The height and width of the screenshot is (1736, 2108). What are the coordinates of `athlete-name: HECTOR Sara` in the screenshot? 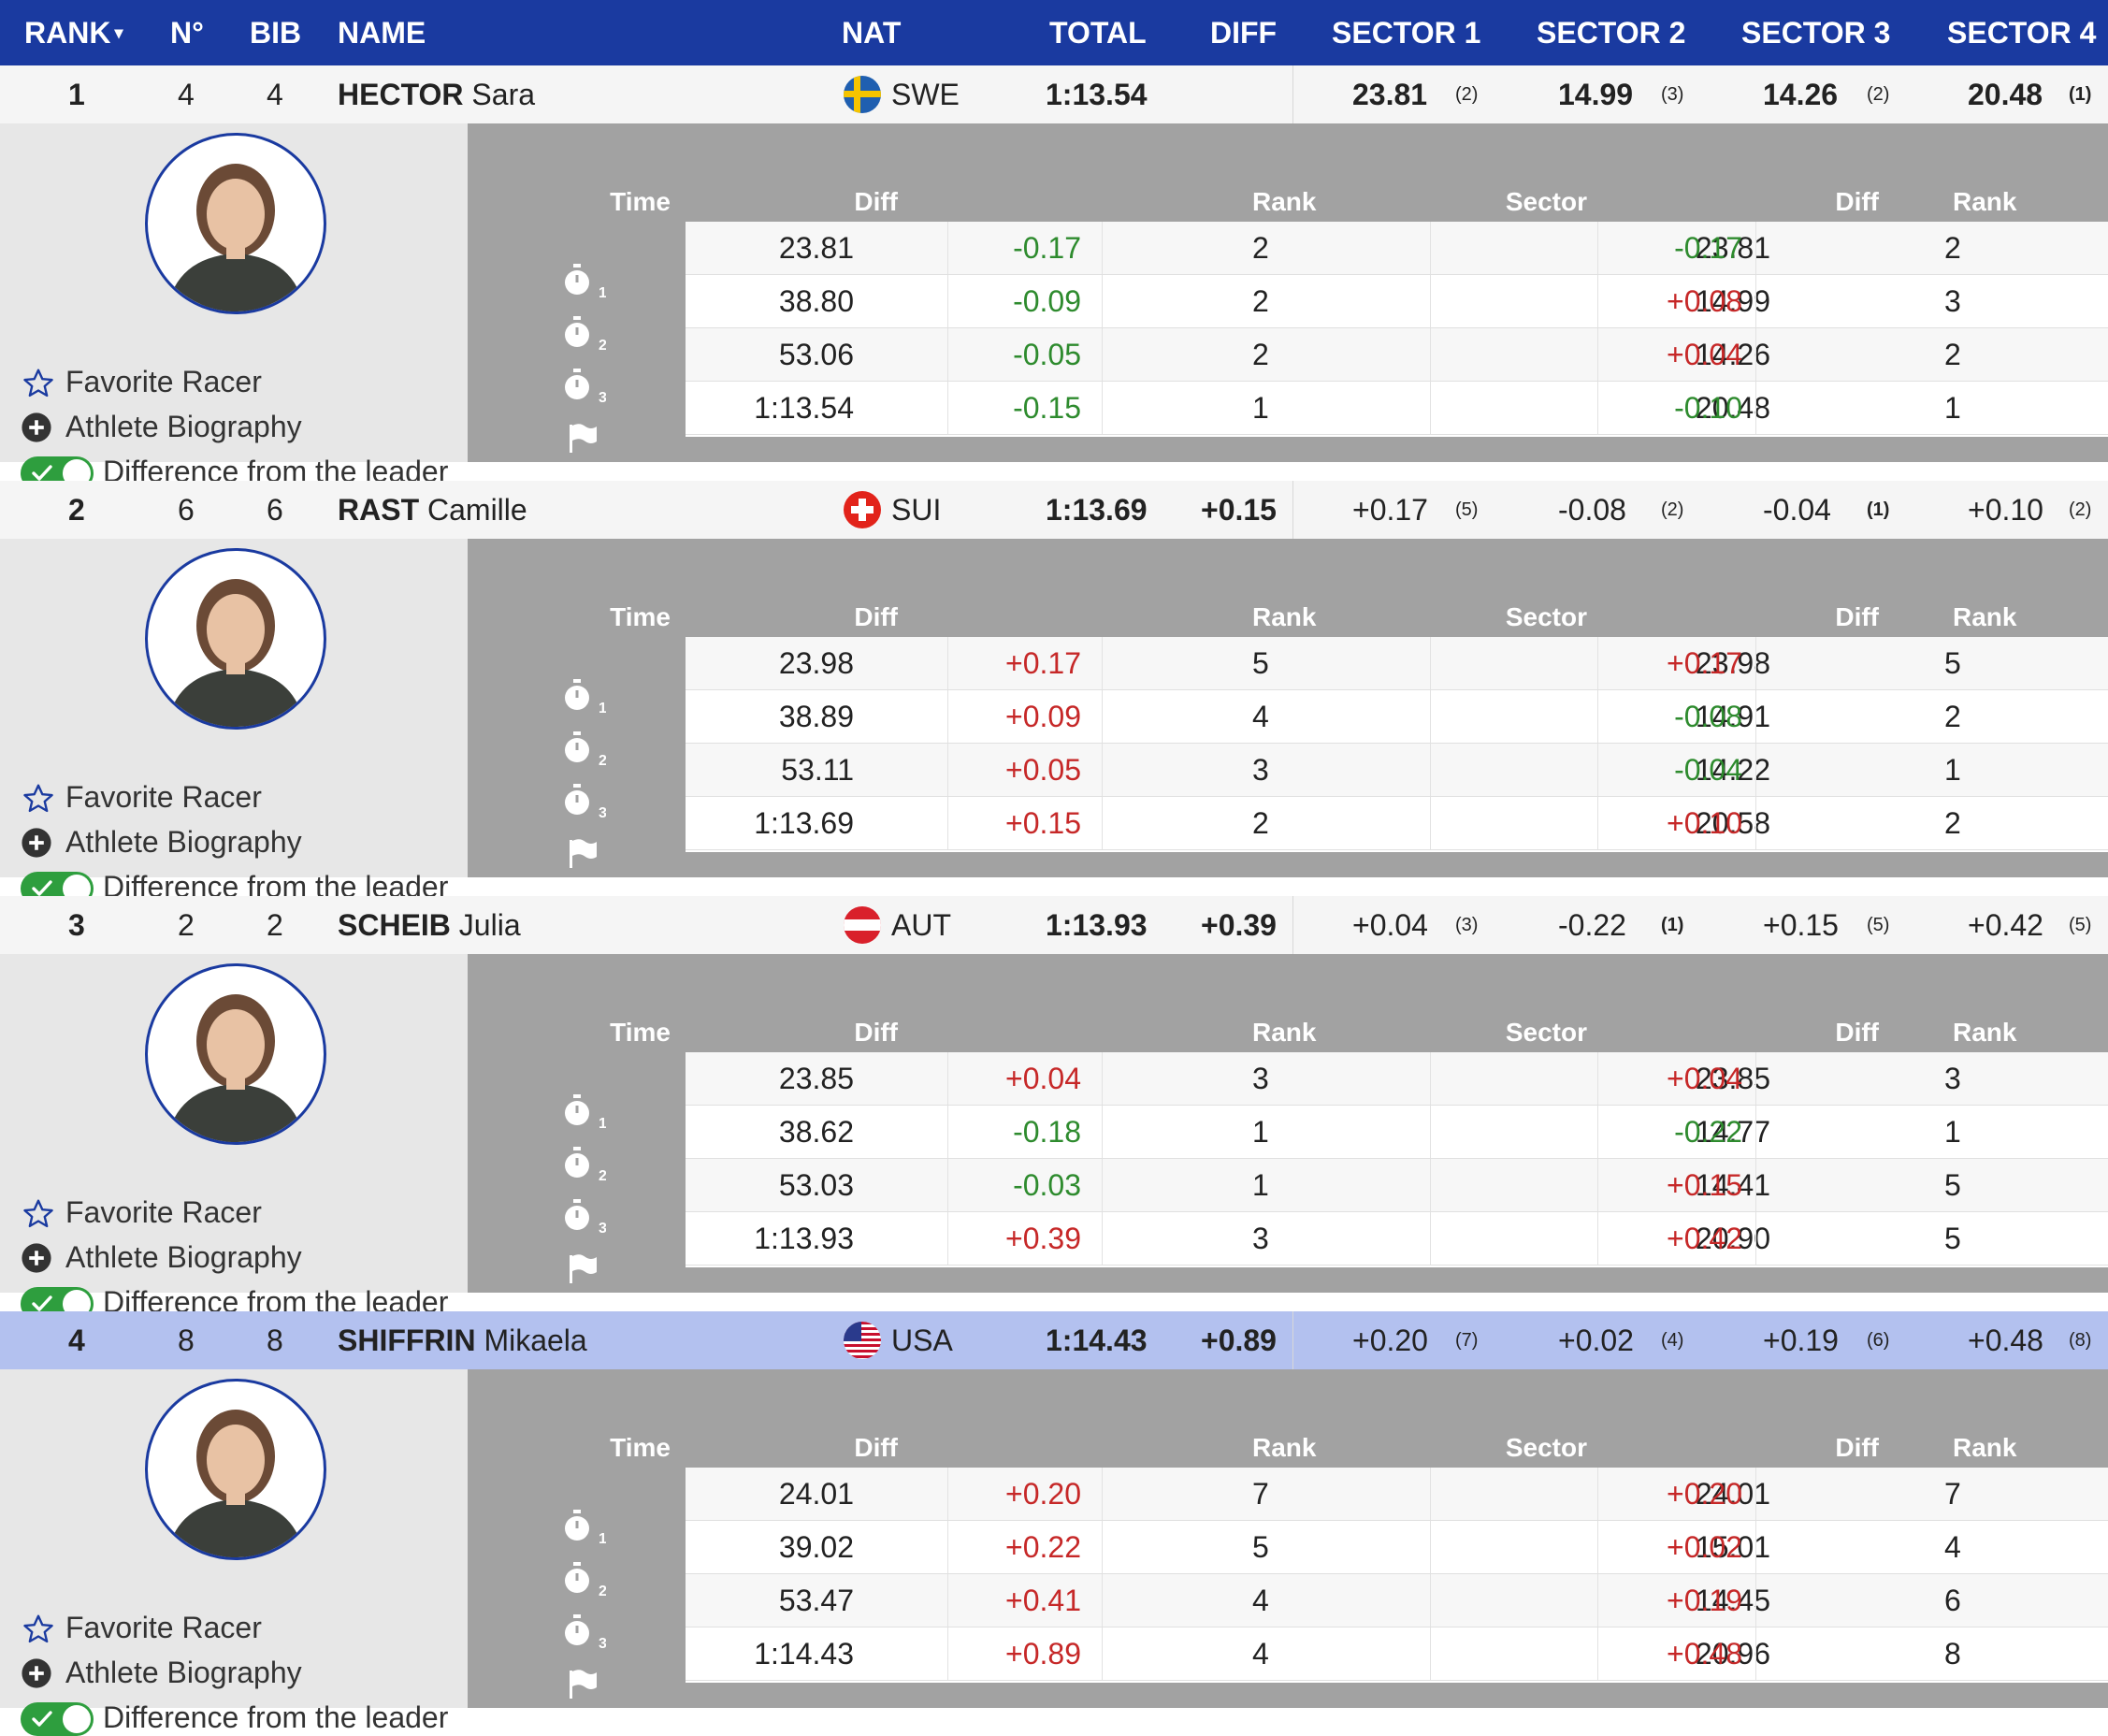 It's located at (436, 94).